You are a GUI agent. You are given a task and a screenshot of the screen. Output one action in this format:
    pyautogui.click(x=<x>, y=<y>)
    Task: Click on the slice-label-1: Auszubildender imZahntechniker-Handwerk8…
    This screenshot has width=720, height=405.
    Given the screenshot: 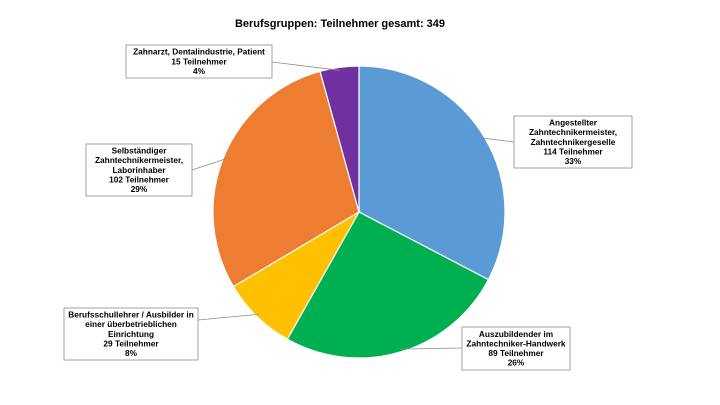 What is the action you would take?
    pyautogui.click(x=516, y=348)
    